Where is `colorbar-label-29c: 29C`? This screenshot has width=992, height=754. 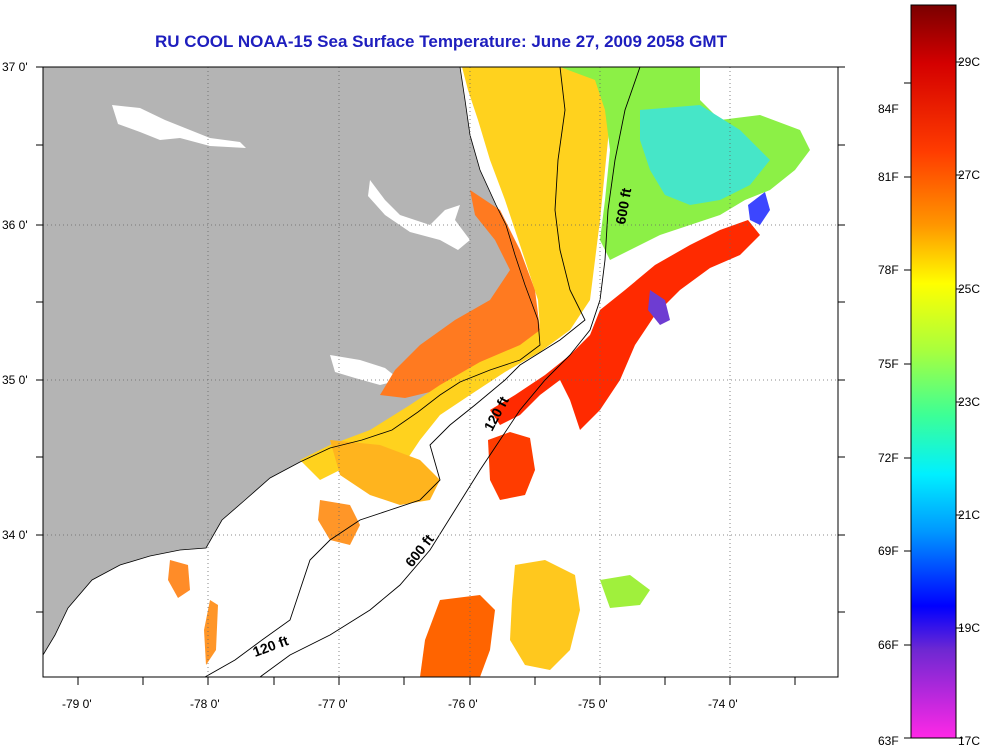
colorbar-label-29c: 29C is located at coordinates (969, 62).